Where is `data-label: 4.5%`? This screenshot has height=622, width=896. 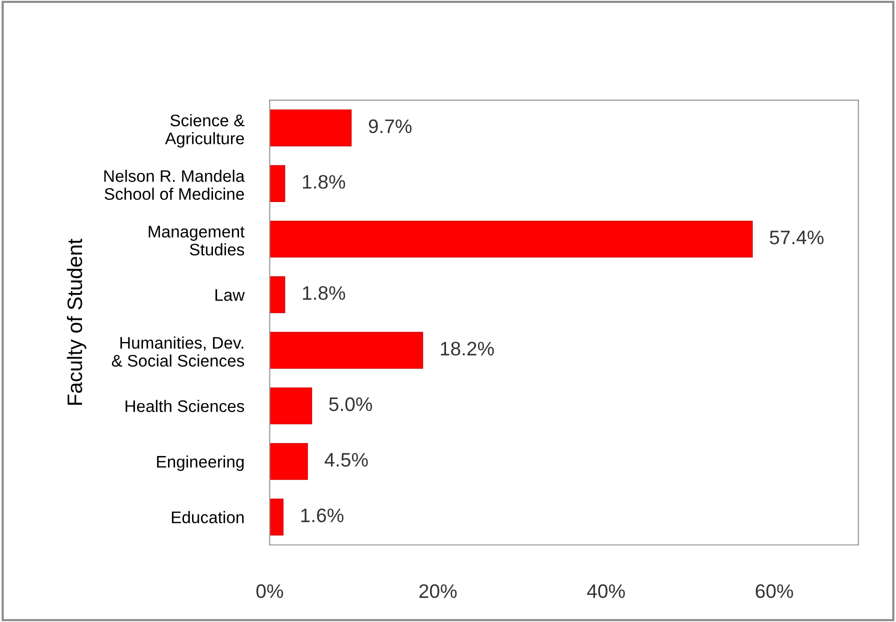 data-label: 4.5% is located at coordinates (346, 460).